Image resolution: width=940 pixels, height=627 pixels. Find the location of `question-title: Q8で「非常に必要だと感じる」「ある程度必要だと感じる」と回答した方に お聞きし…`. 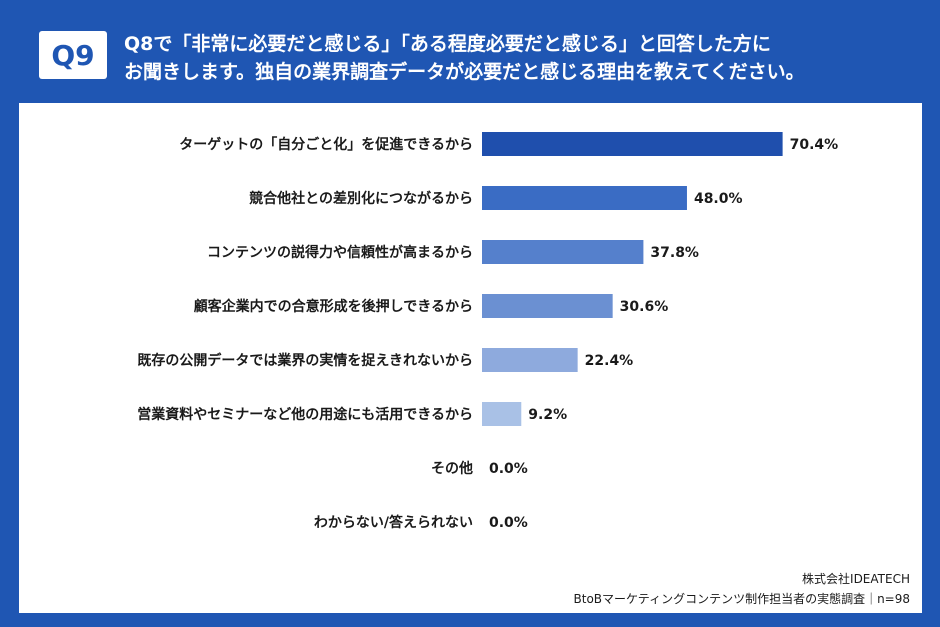

question-title: Q8で「非常に必要だと感じる」「ある程度必要だと感じる」と回答した方に お聞きし… is located at coordinates (524, 58).